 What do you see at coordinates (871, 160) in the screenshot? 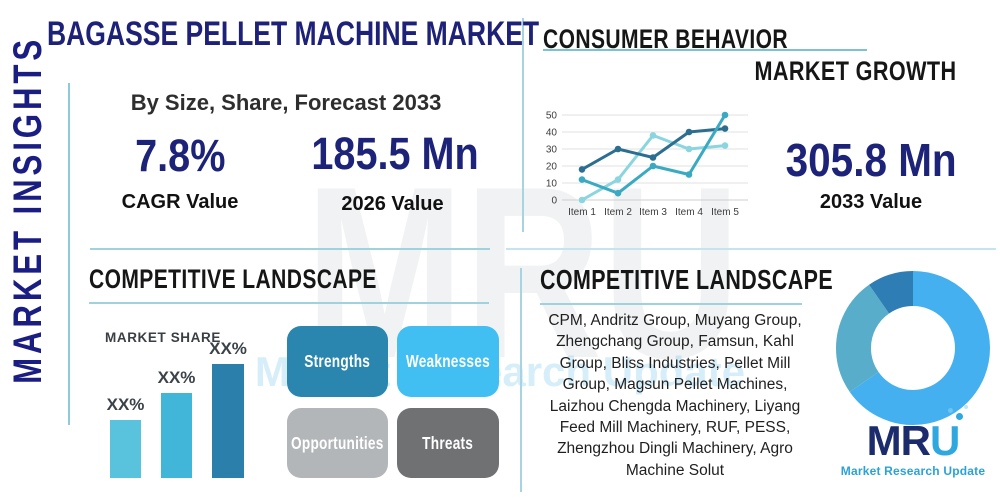
I see `value-2033: 305.8 Mn` at bounding box center [871, 160].